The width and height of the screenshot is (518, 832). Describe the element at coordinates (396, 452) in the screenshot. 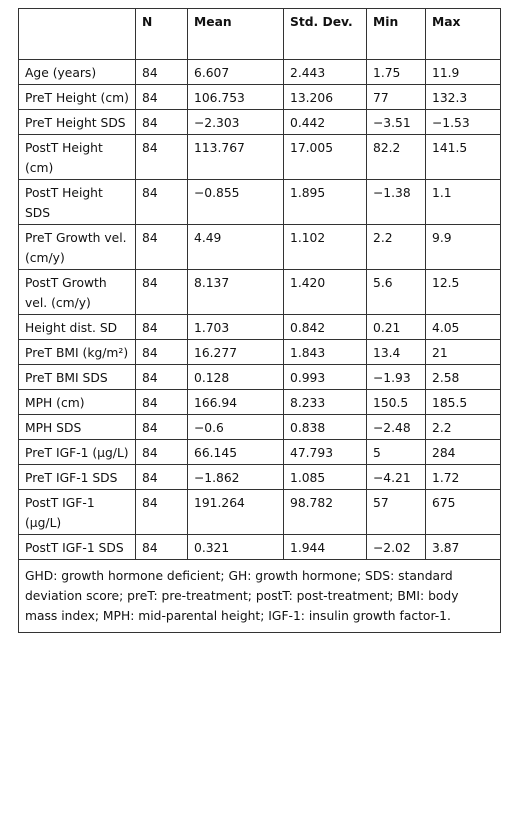

I see `table-cell: 5` at that location.